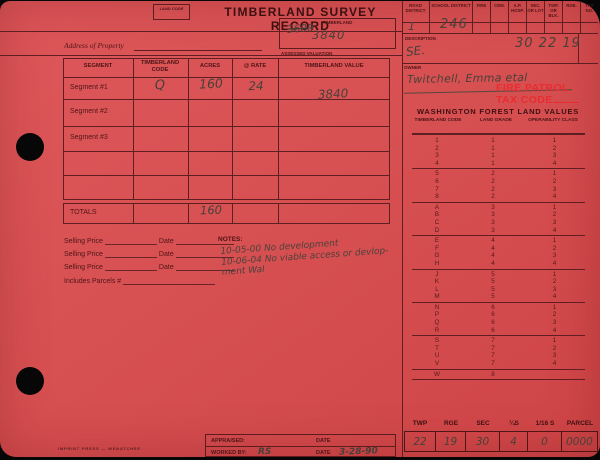 This screenshot has width=600, height=460. What do you see at coordinates (256, 86) in the screenshot?
I see `segment1-rate-value: 24` at bounding box center [256, 86].